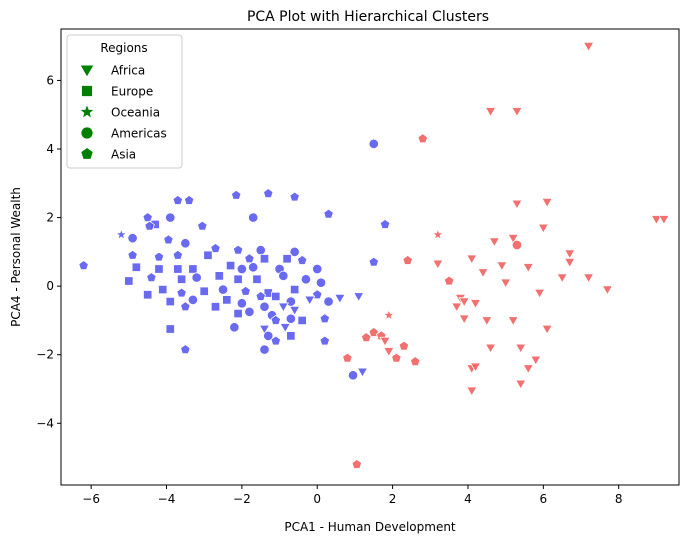  What do you see at coordinates (48, 251) in the screenshot?
I see `y-axis-ticks: −4 −2 0 2 4 6` at bounding box center [48, 251].